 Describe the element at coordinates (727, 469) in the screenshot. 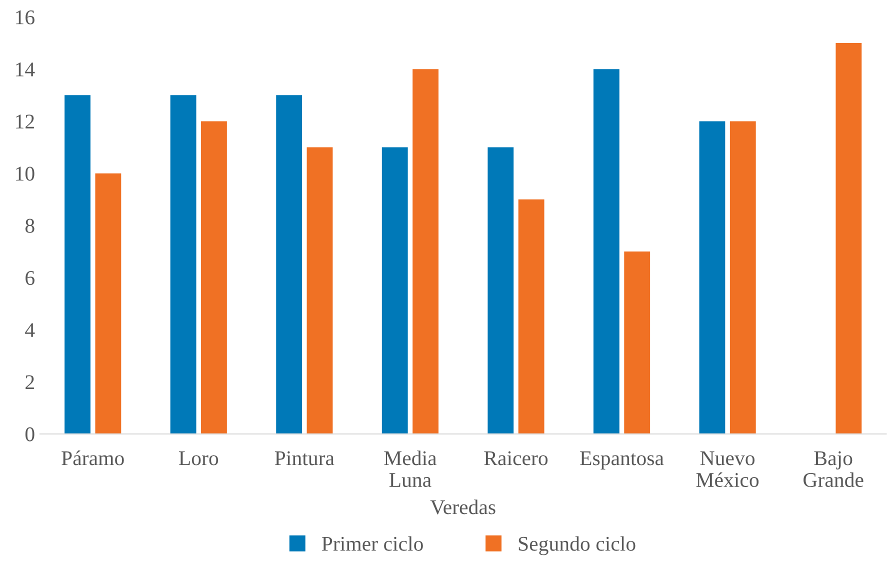

I see `x-tick-label: Nuevo México` at that location.